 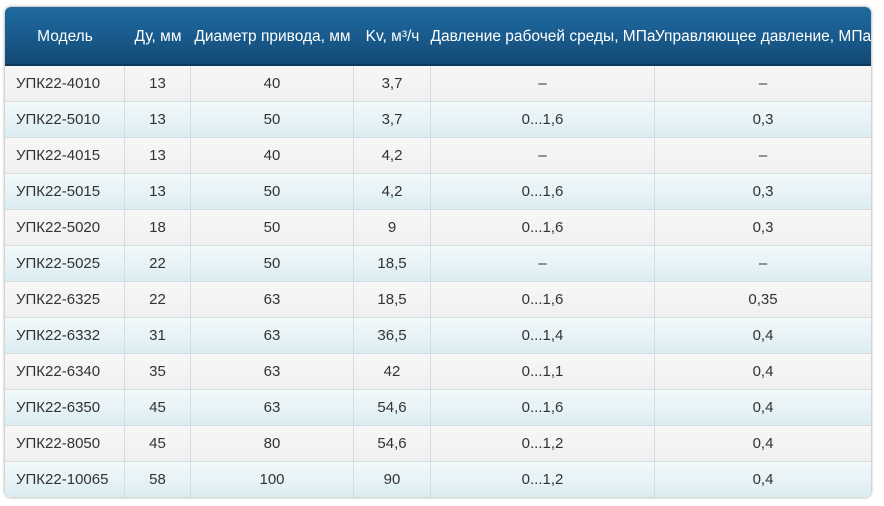 I want to click on header-nominal-diameter: Ду, мм, so click(x=158, y=36).